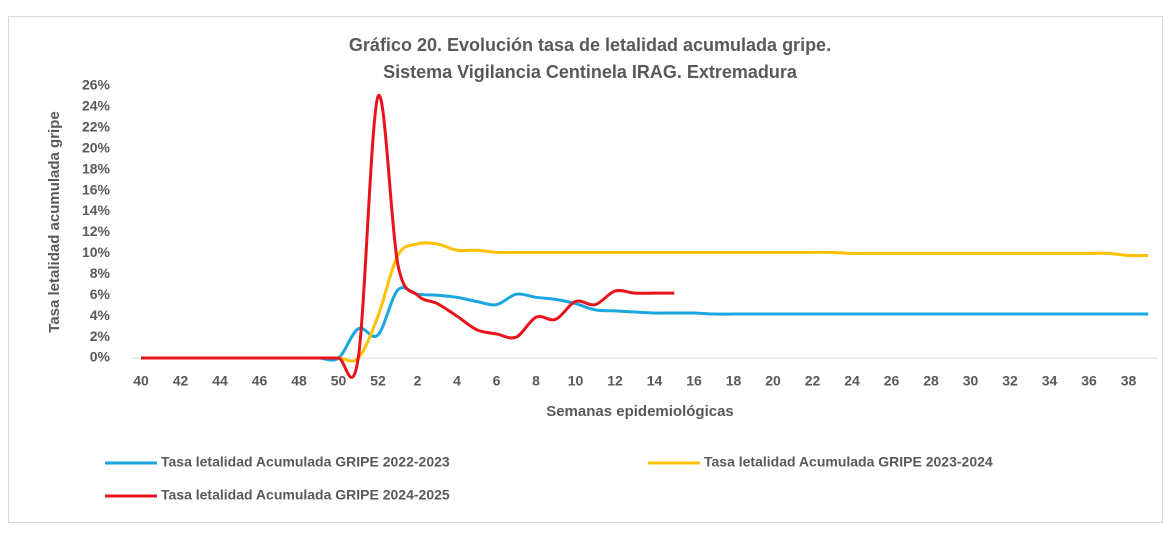  Describe the element at coordinates (100, 294) in the screenshot. I see `y-tick-label: 6%` at that location.